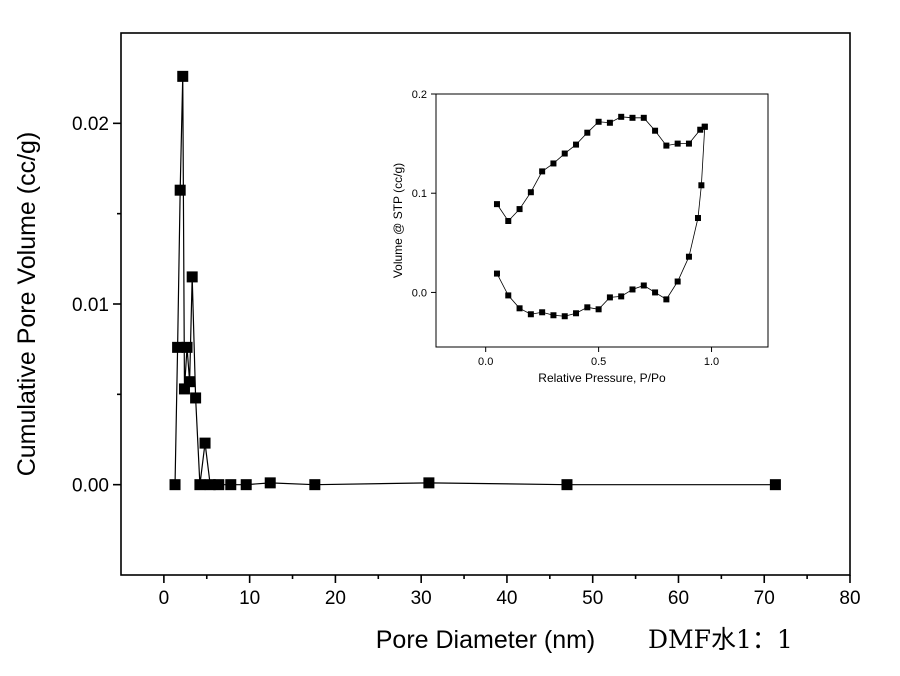  I want to click on main-y-tick-label: 0.01, so click(90, 305).